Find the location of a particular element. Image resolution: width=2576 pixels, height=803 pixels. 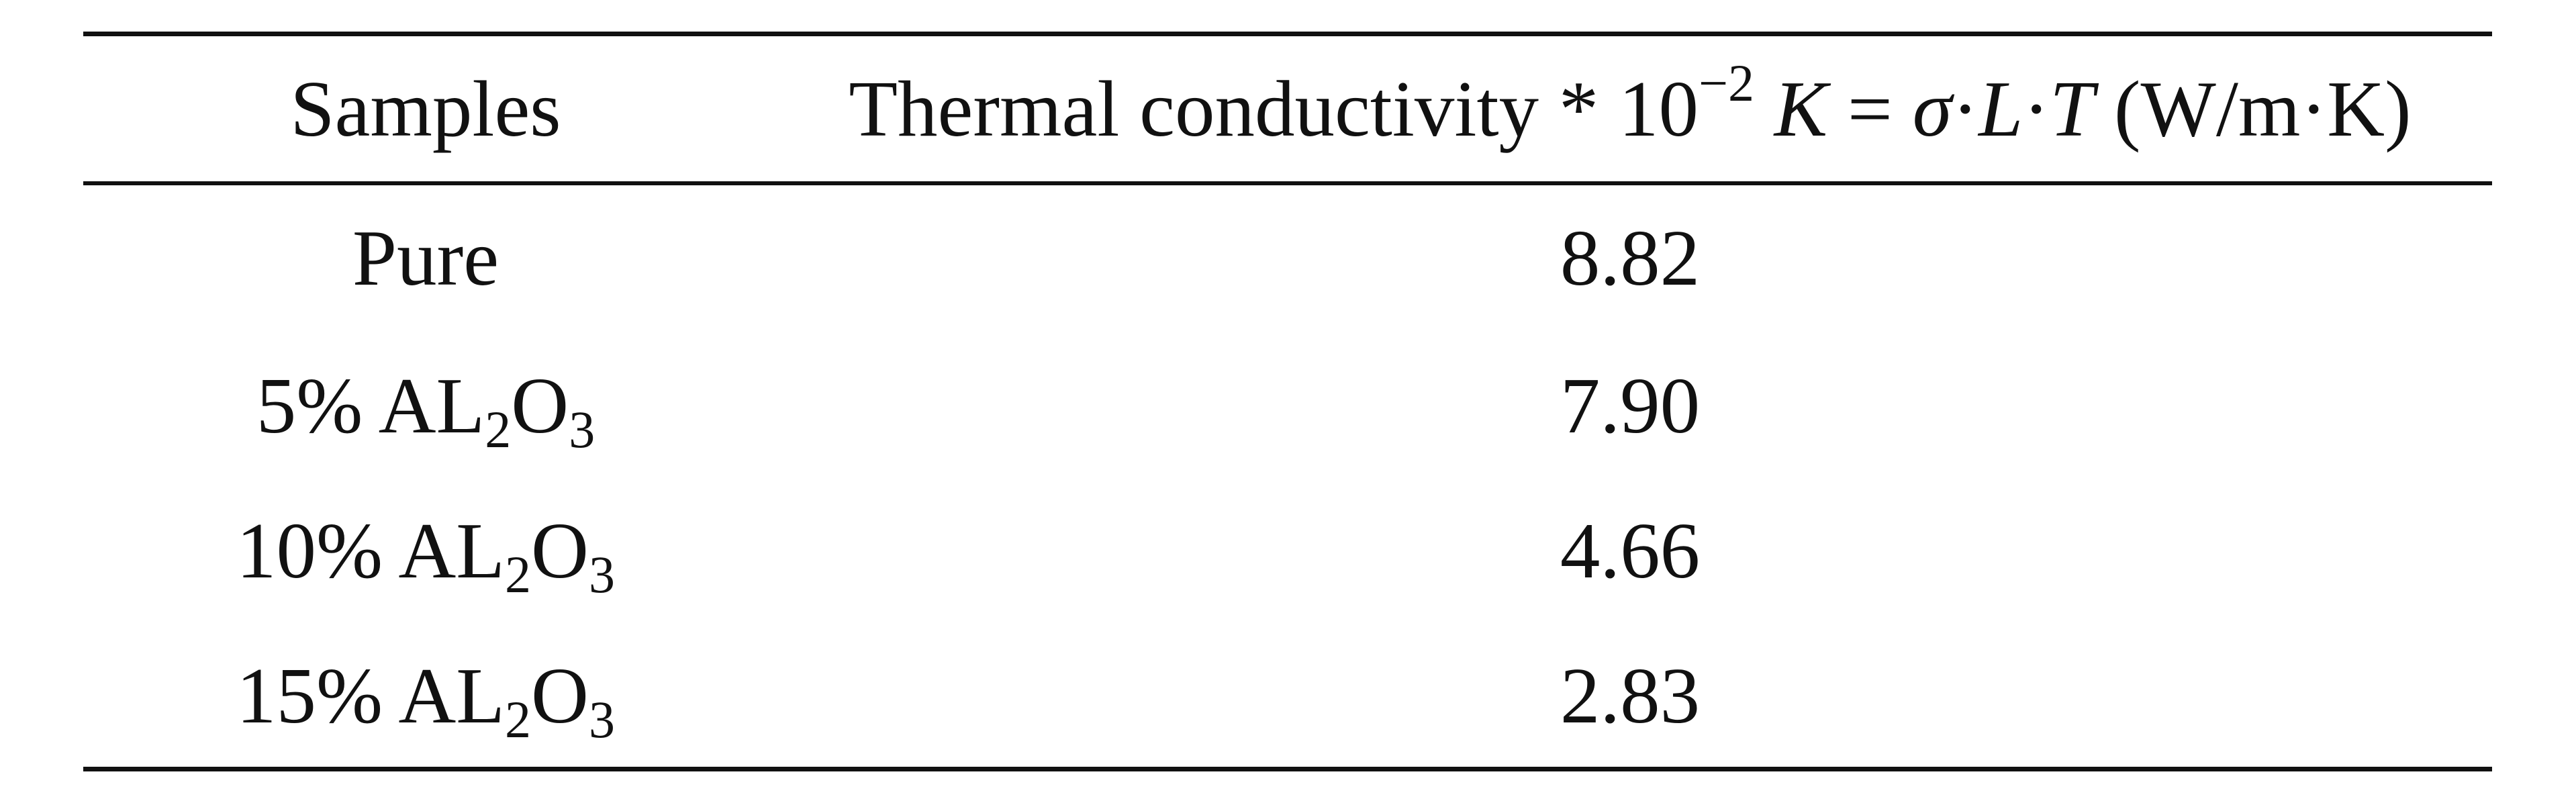

sample-label: 10% AL 2 O 3 is located at coordinates (425, 553).